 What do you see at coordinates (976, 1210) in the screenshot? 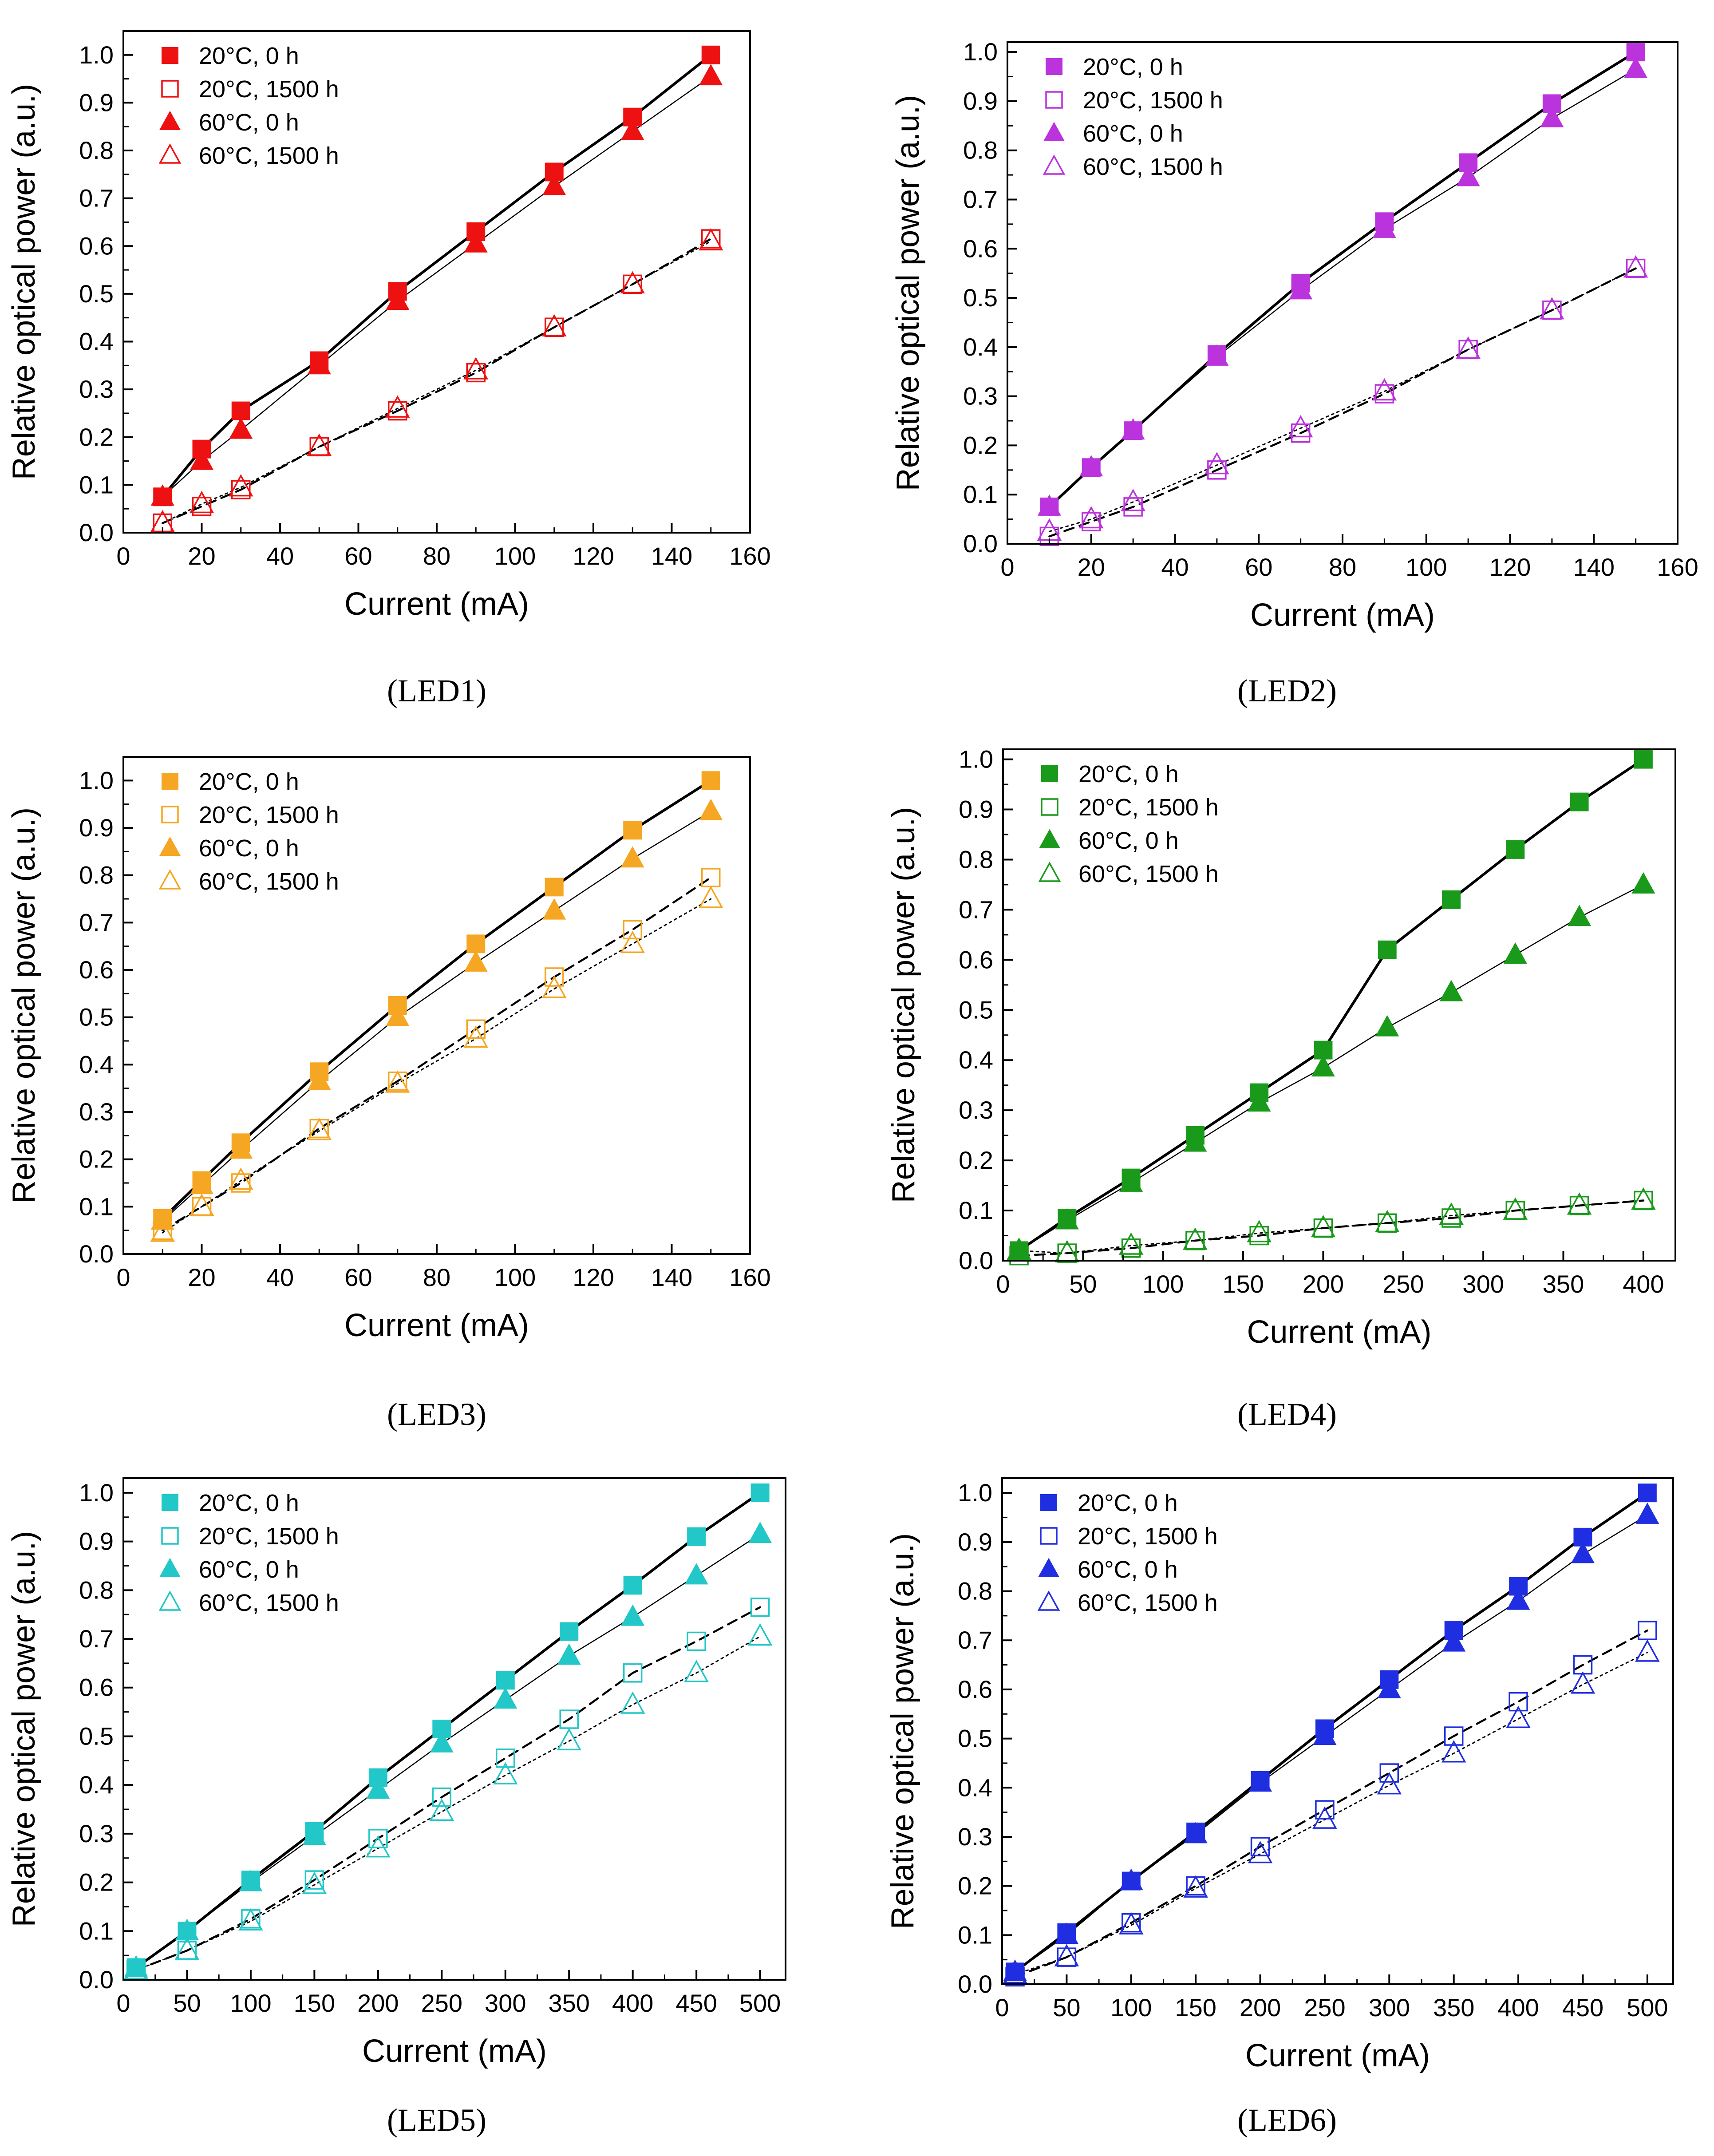
I see `y-tick-label: 0.1` at bounding box center [976, 1210].